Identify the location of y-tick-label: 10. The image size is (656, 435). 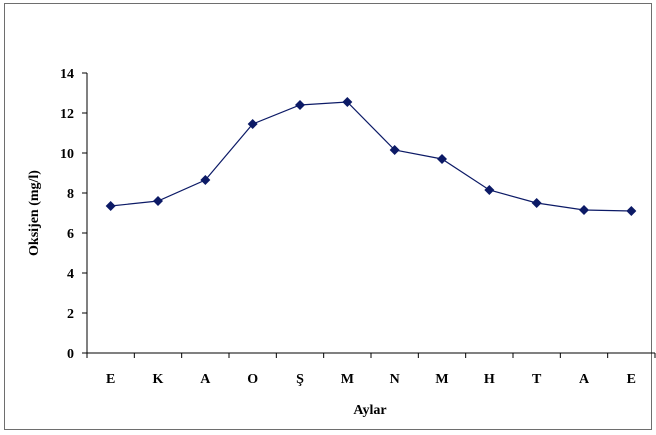
(67, 154).